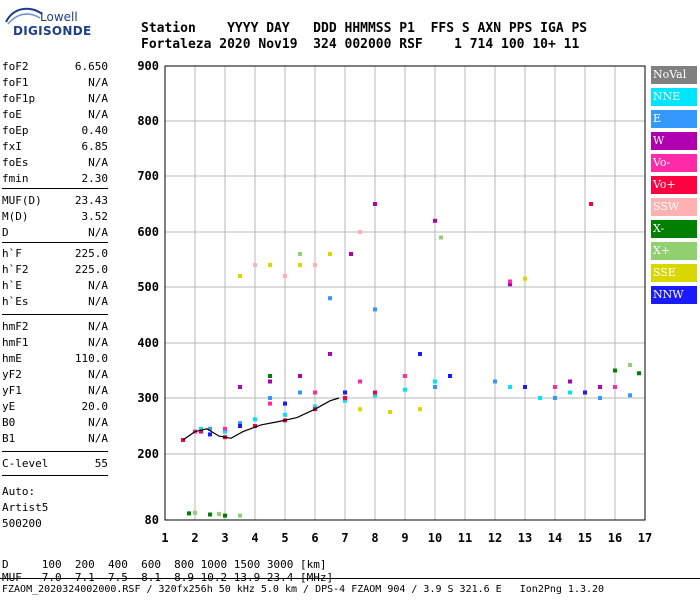 The height and width of the screenshot is (600, 700). Describe the element at coordinates (350, 578) in the screenshot. I see `footer-divider` at that location.